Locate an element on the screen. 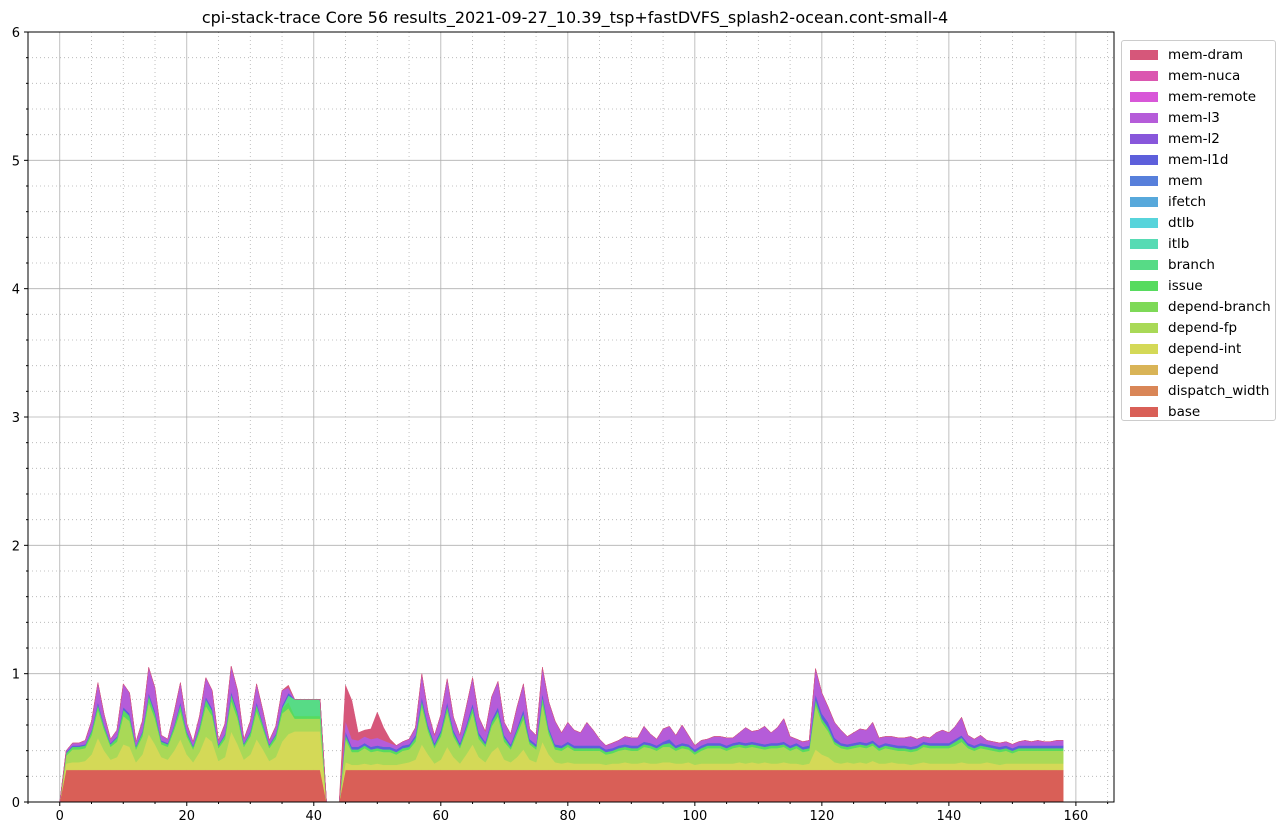  x-tick-label: 20 is located at coordinates (186, 816).